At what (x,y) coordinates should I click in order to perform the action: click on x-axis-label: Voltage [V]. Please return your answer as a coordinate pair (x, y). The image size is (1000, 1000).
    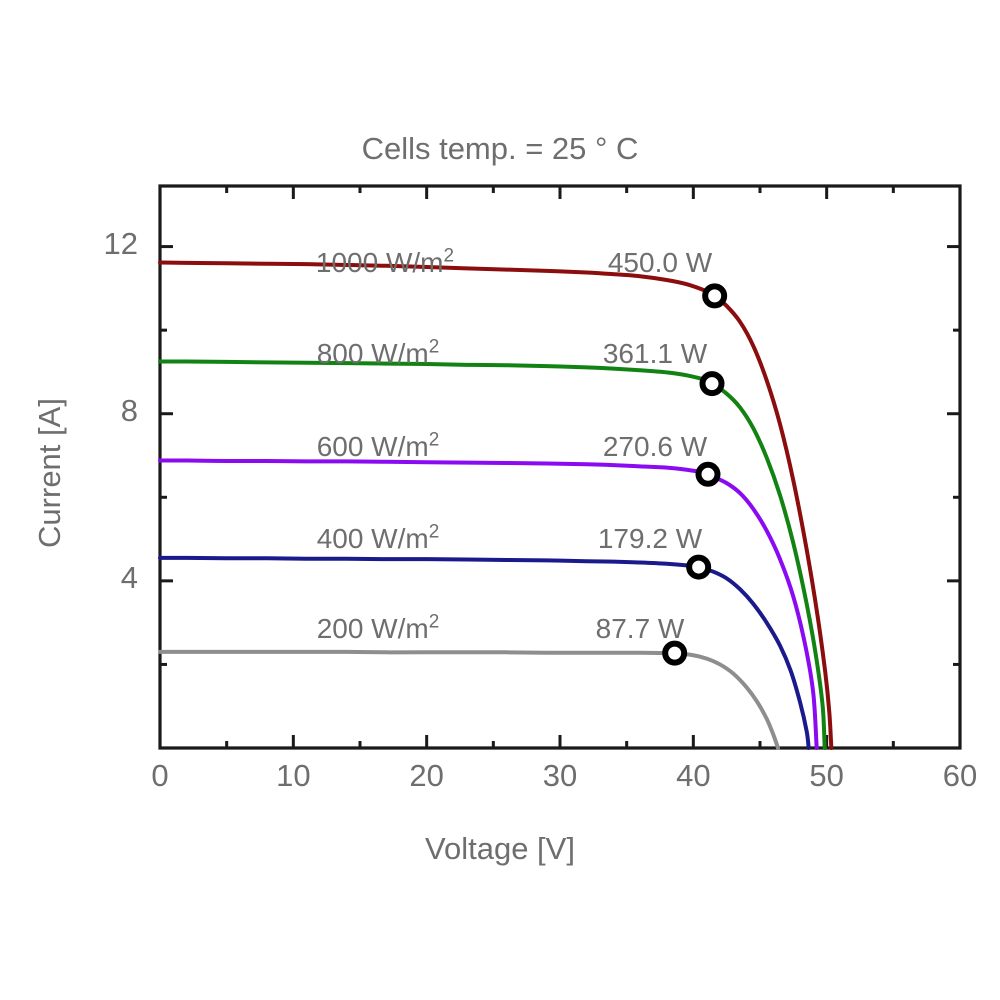
    Looking at the image, I should click on (500, 848).